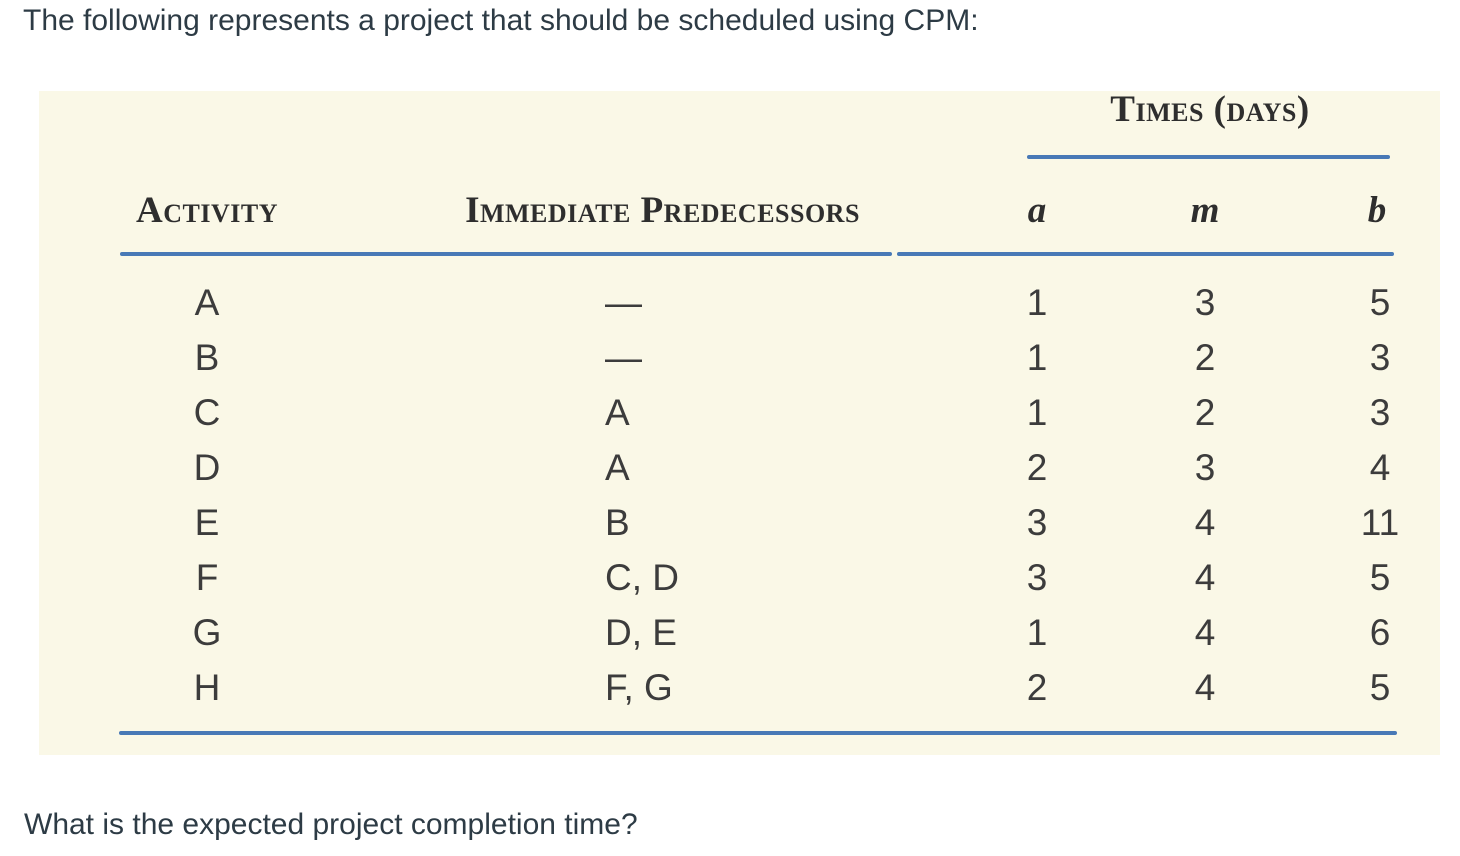 This screenshot has width=1460, height=856. What do you see at coordinates (617, 522) in the screenshot?
I see `predecessors-cell: B` at bounding box center [617, 522].